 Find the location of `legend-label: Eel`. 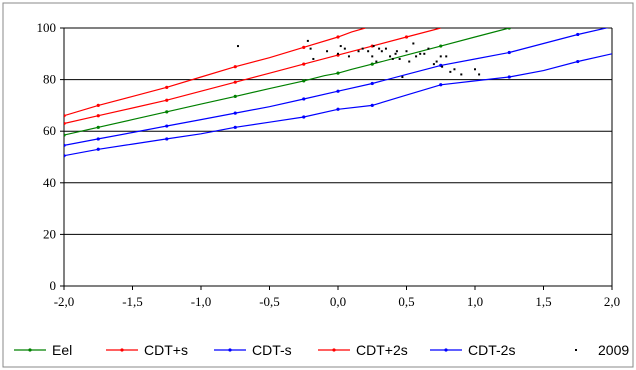

legend-label: Eel is located at coordinates (62, 350).